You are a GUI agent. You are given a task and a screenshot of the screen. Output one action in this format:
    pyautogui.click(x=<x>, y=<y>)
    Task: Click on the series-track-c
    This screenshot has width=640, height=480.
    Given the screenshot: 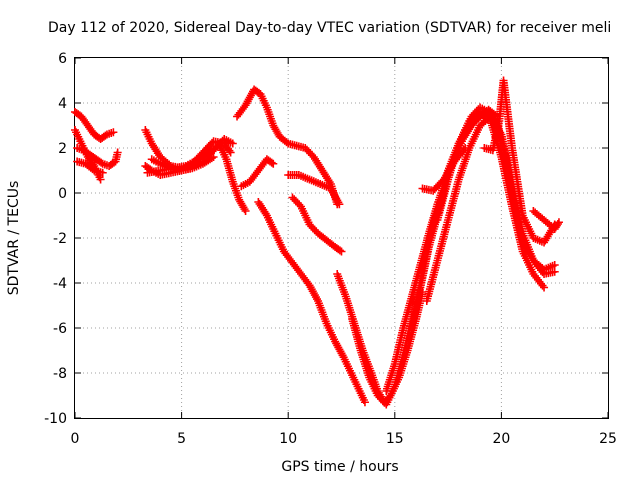 What is the action you would take?
    pyautogui.click(x=97, y=157)
    